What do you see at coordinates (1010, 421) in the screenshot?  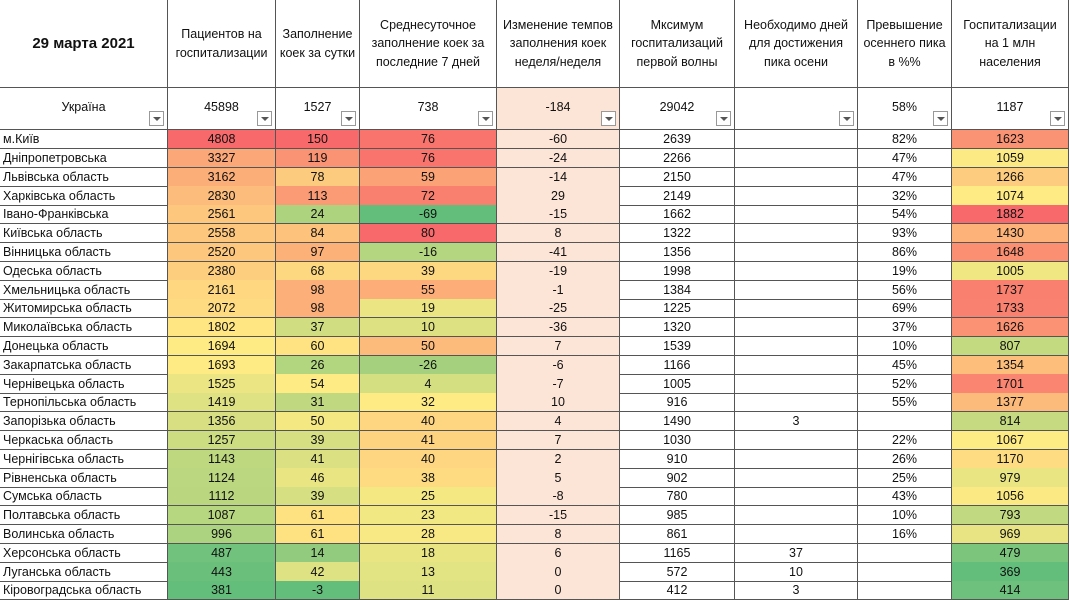 I see `cell-text: 814` at bounding box center [1010, 421].